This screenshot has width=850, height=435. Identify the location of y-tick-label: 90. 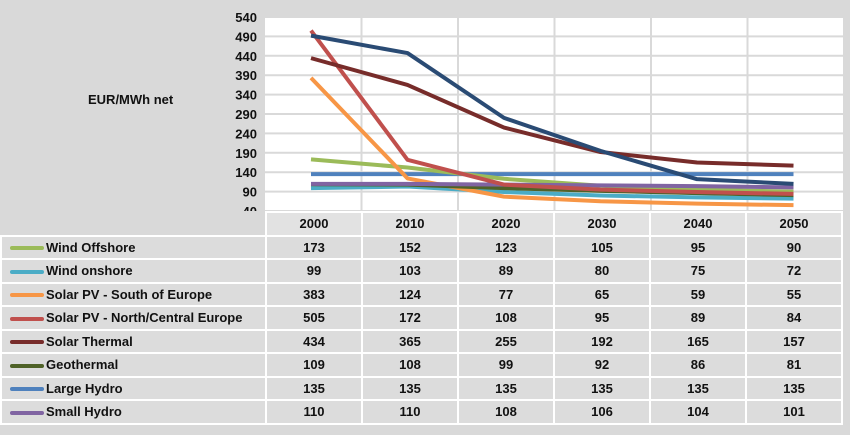
(250, 192).